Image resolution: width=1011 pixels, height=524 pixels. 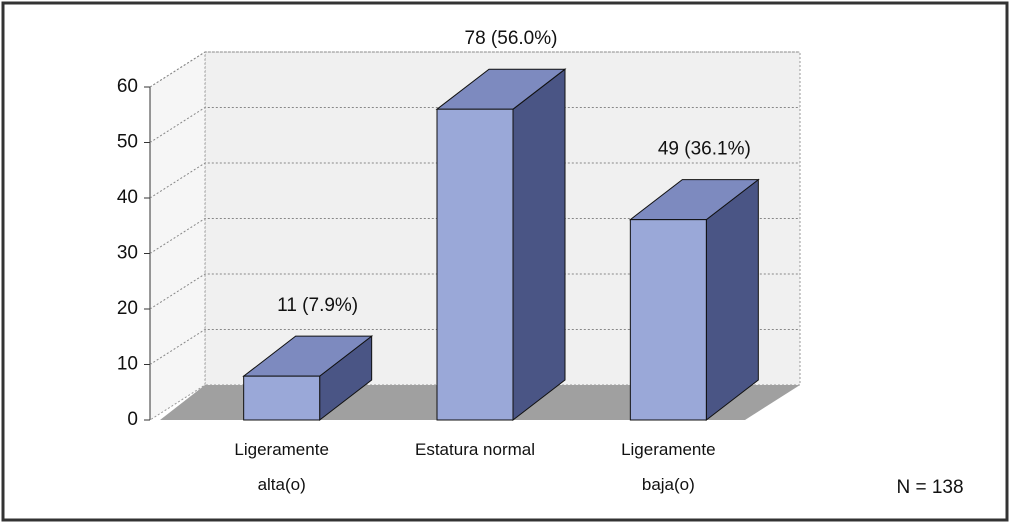 I want to click on annotation: N = 138, so click(x=929, y=487).